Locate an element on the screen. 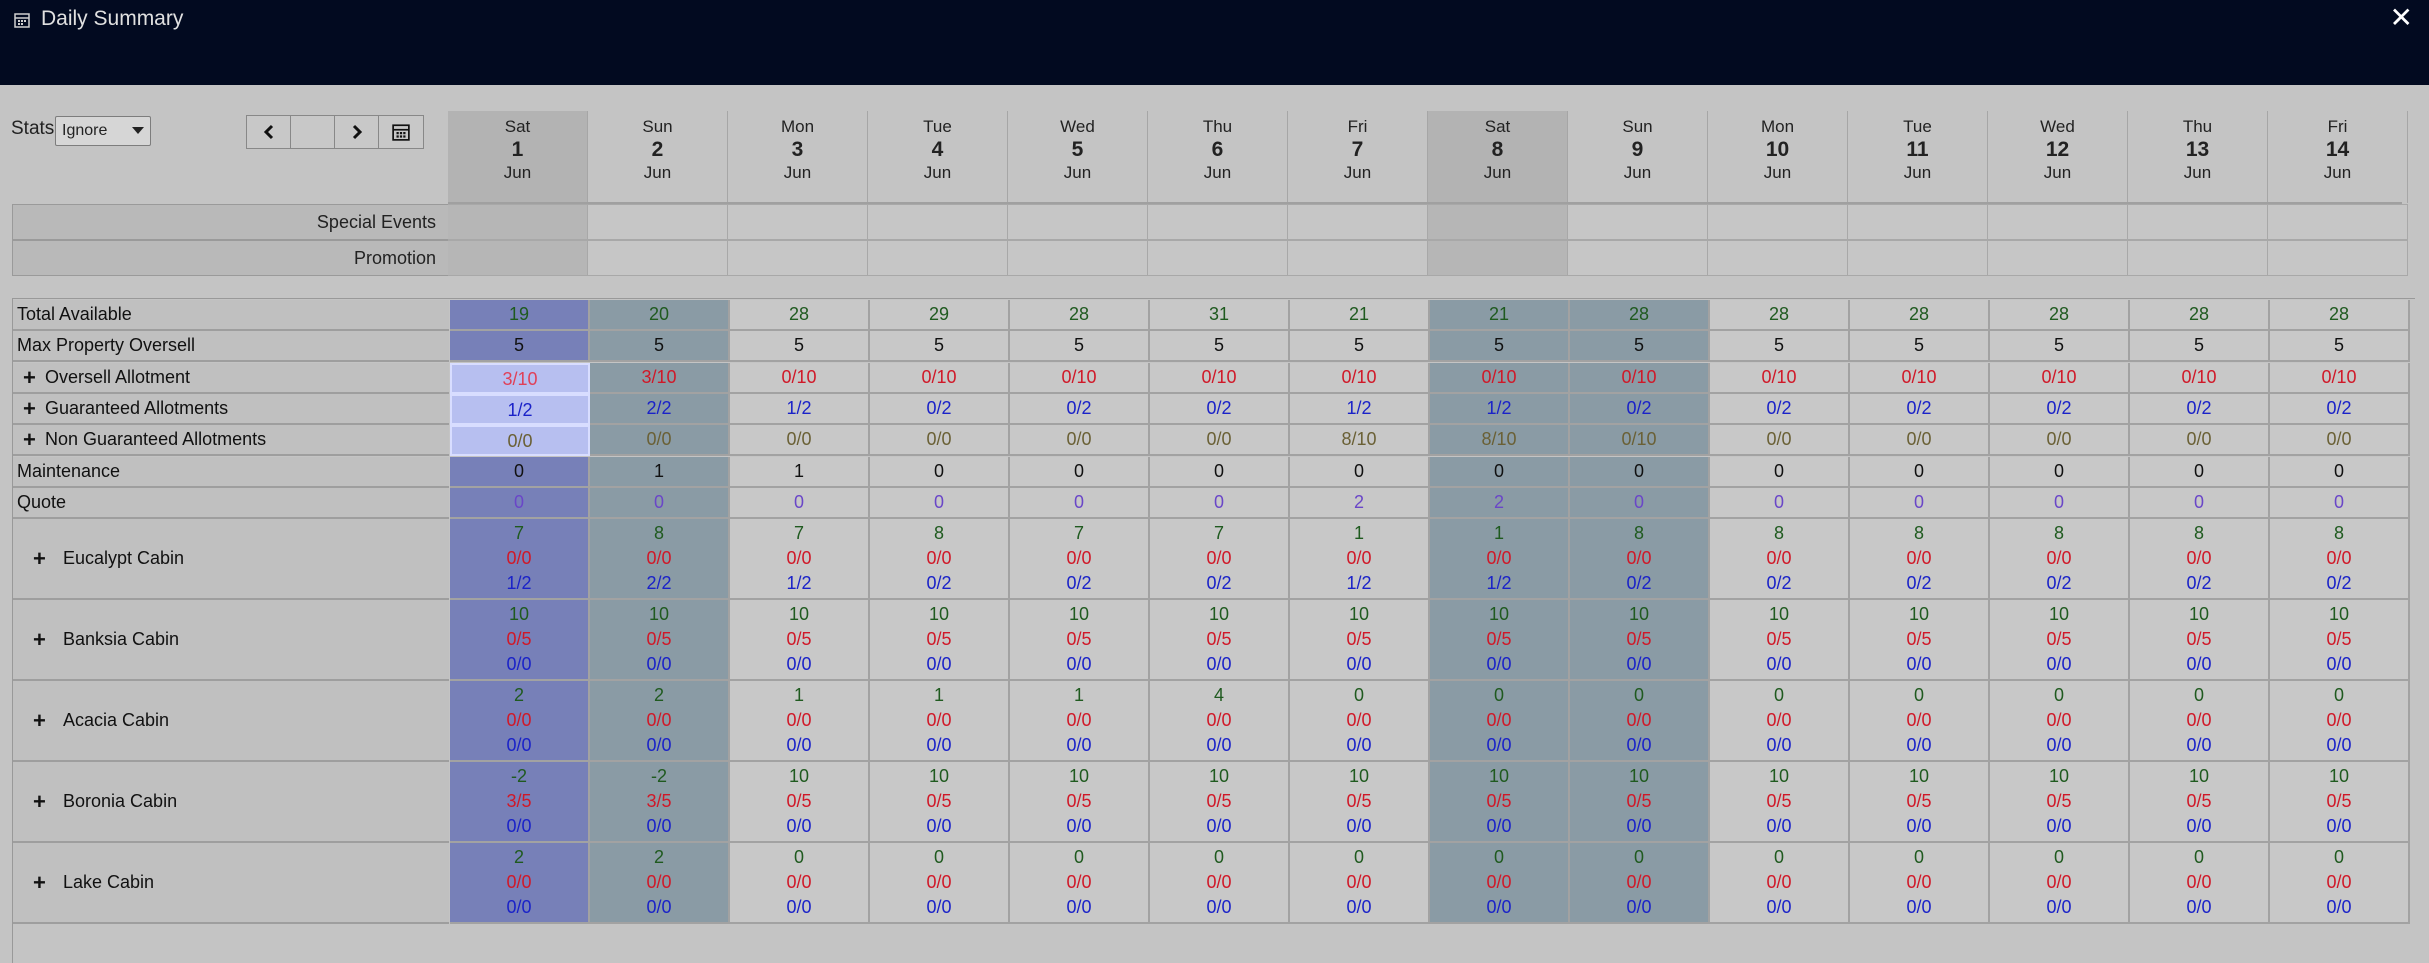 The width and height of the screenshot is (2429, 963). summary-row-label: + Guaranteed Allotments is located at coordinates (231, 409).